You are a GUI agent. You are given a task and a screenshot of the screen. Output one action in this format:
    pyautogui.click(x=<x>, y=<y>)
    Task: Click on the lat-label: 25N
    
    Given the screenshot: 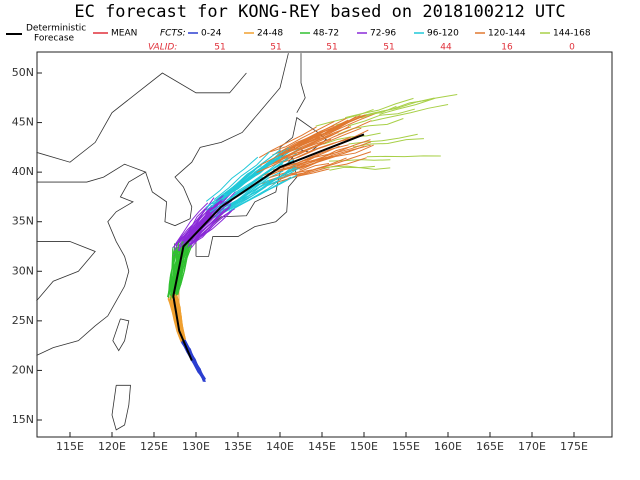 What is the action you would take?
    pyautogui.click(x=23, y=320)
    